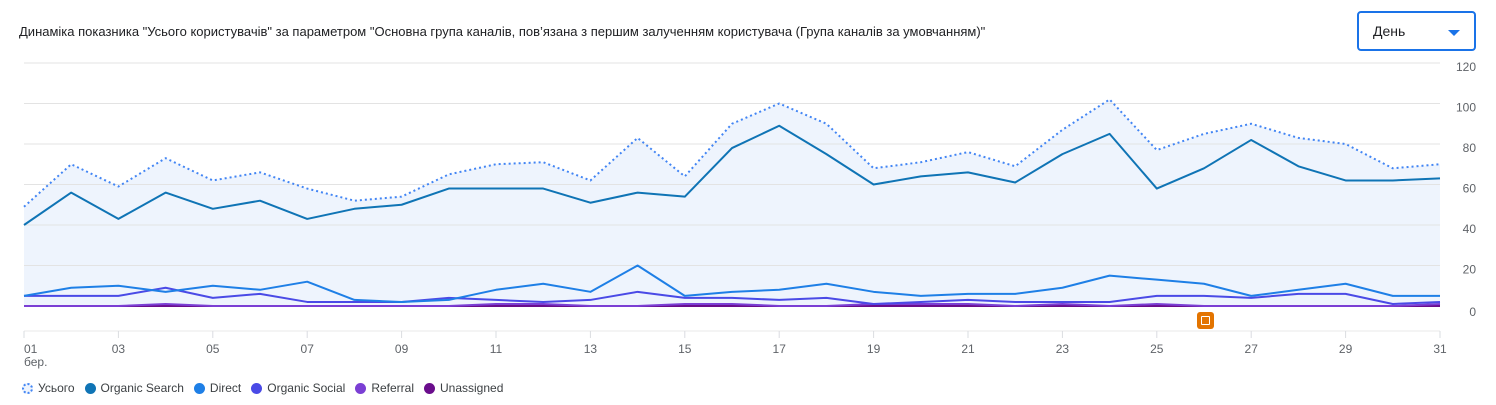  Describe the element at coordinates (1470, 148) in the screenshot. I see `y-tick-label: 80` at that location.